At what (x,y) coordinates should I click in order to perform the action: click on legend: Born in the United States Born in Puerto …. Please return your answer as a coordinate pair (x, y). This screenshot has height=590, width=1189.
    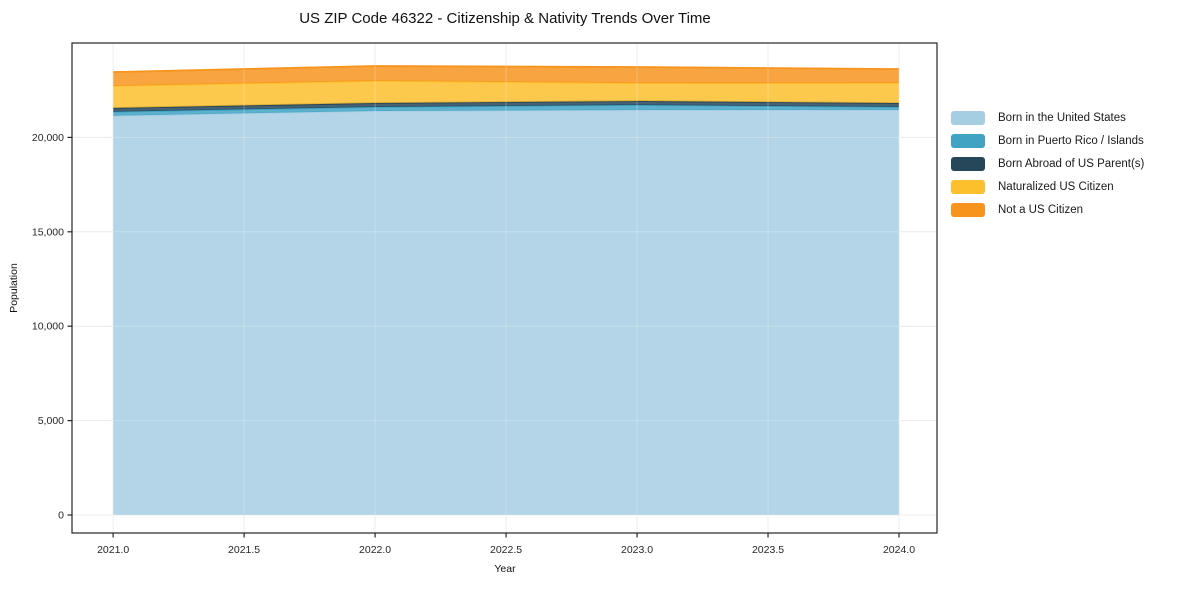
    Looking at the image, I should click on (1047, 163).